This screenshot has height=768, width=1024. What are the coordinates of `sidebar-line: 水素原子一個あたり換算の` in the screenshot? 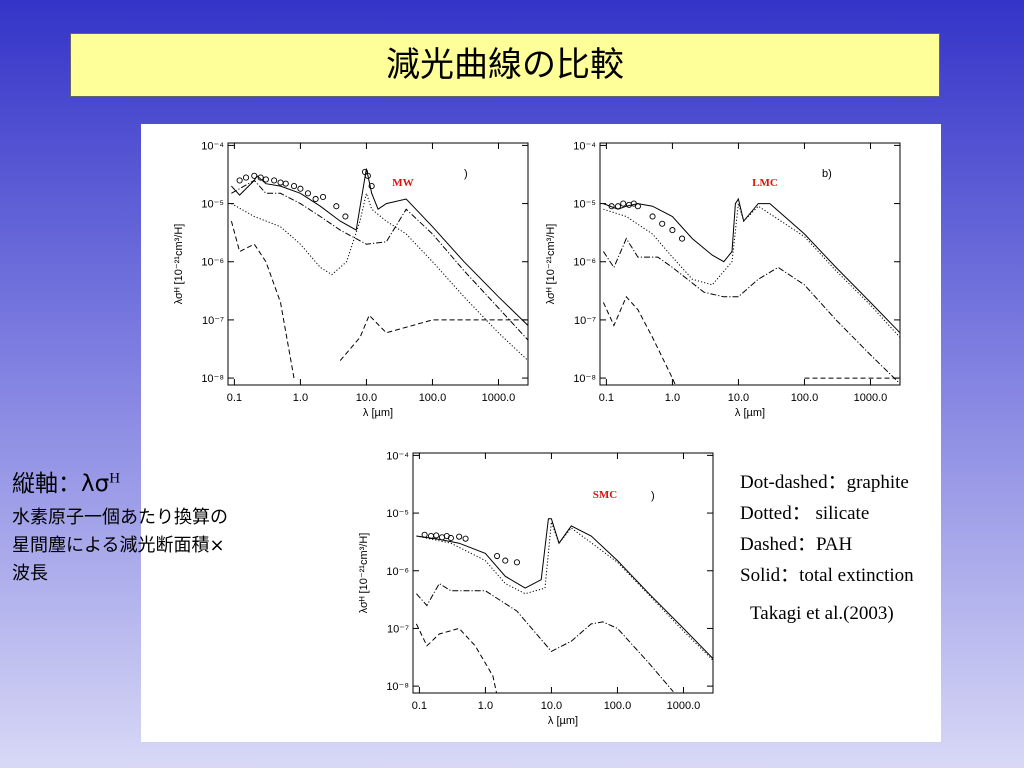 It's located at (120, 517).